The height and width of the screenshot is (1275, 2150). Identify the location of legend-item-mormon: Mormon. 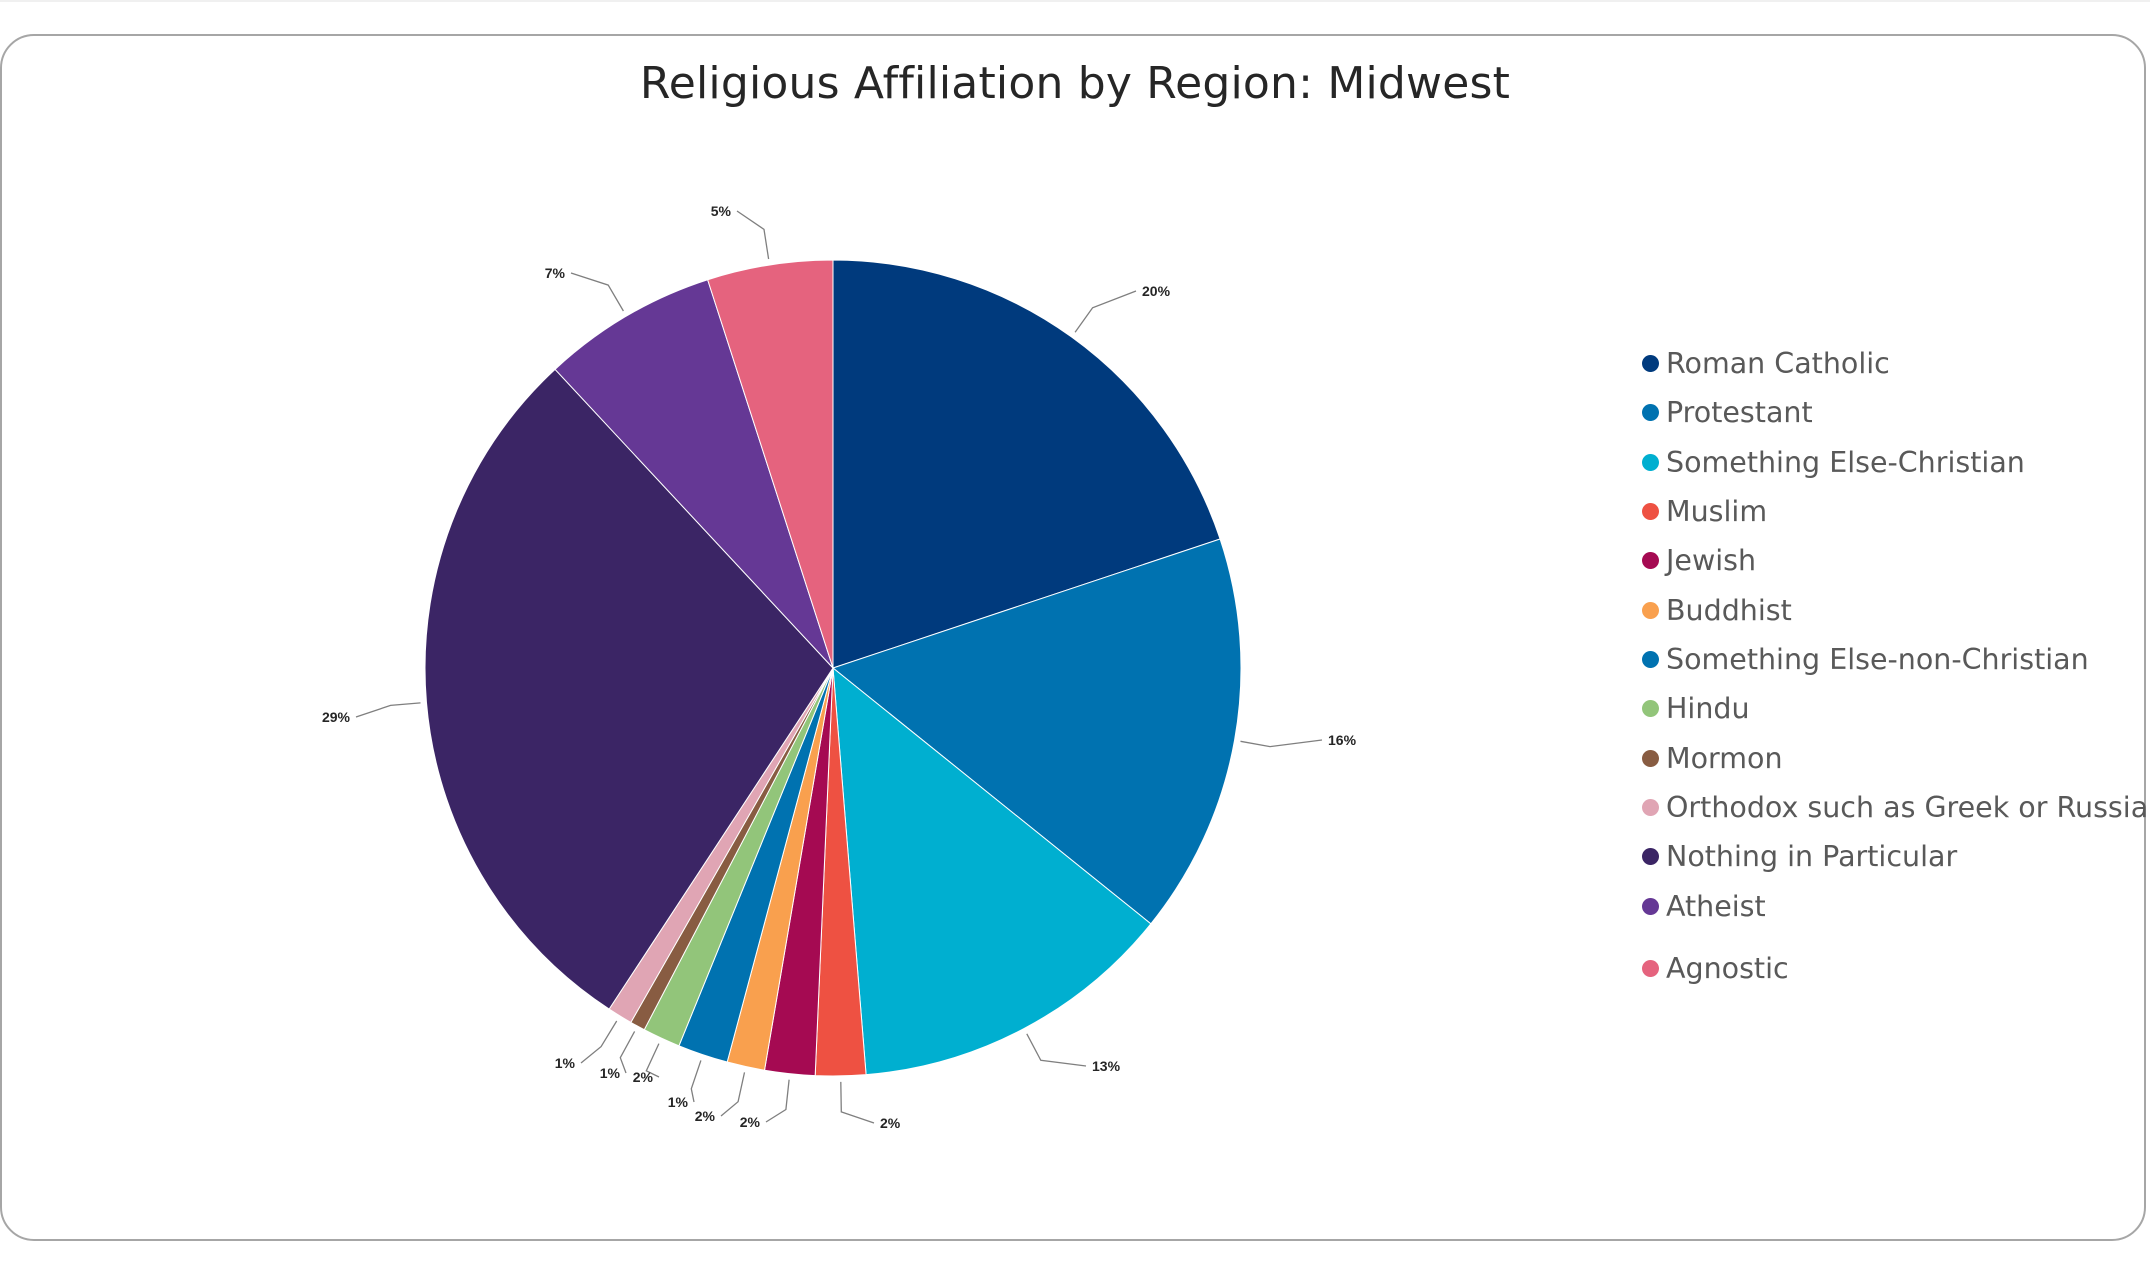
(1712, 758).